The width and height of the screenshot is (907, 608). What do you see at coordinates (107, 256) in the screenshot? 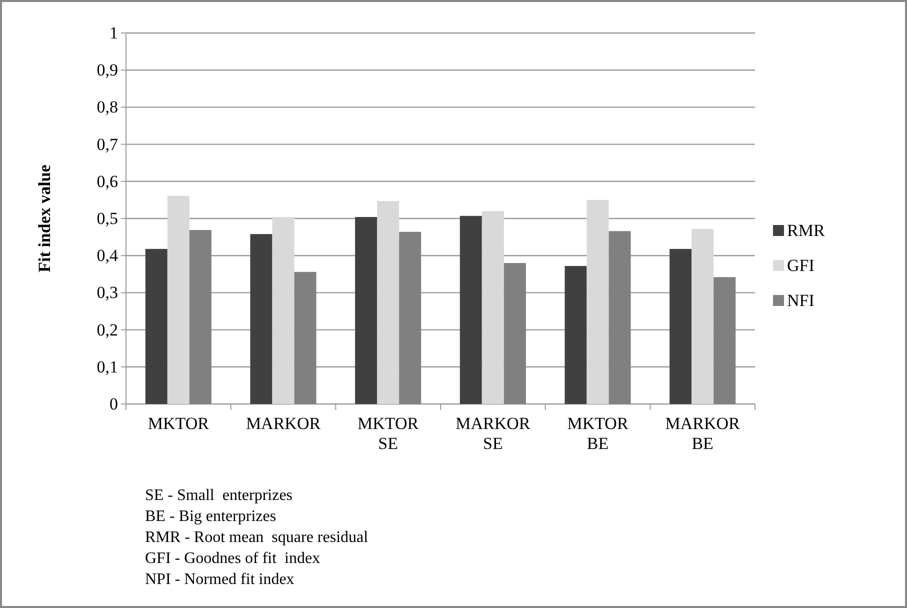
I see `y-tick-label: 0,4` at bounding box center [107, 256].